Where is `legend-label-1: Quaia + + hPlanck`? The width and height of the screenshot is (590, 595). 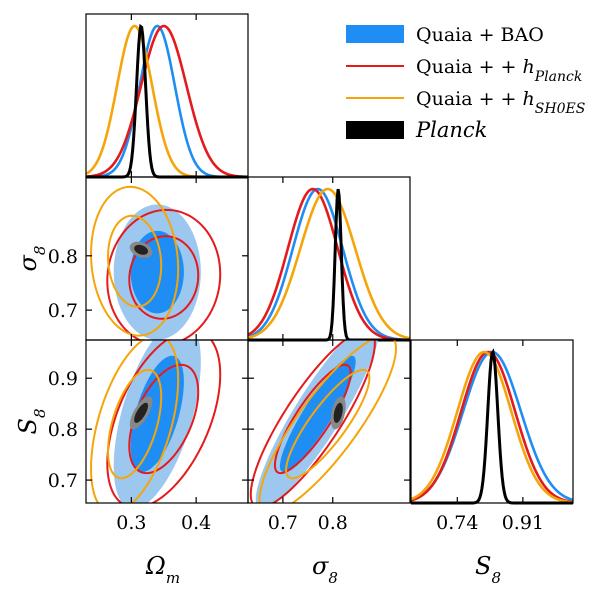 legend-label-1: Quaia + + hPlanck is located at coordinates (499, 70).